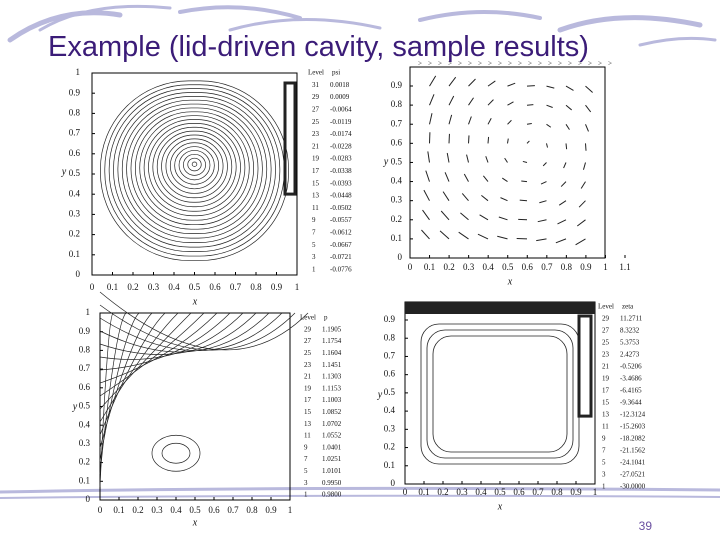  What do you see at coordinates (606, 319) in the screenshot?
I see `legend-level: 29` at bounding box center [606, 319].